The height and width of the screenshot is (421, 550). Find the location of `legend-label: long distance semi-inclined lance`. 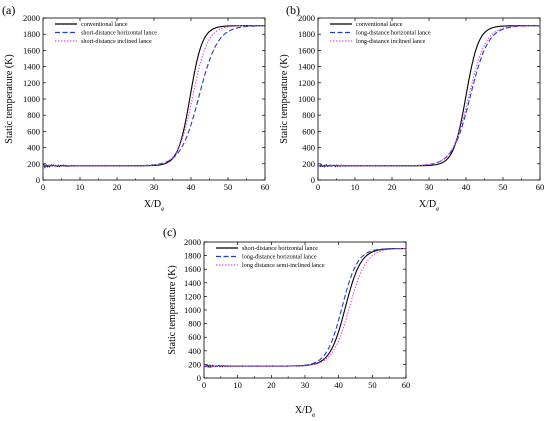

legend-label: long distance semi-inclined lance is located at coordinates (283, 265).